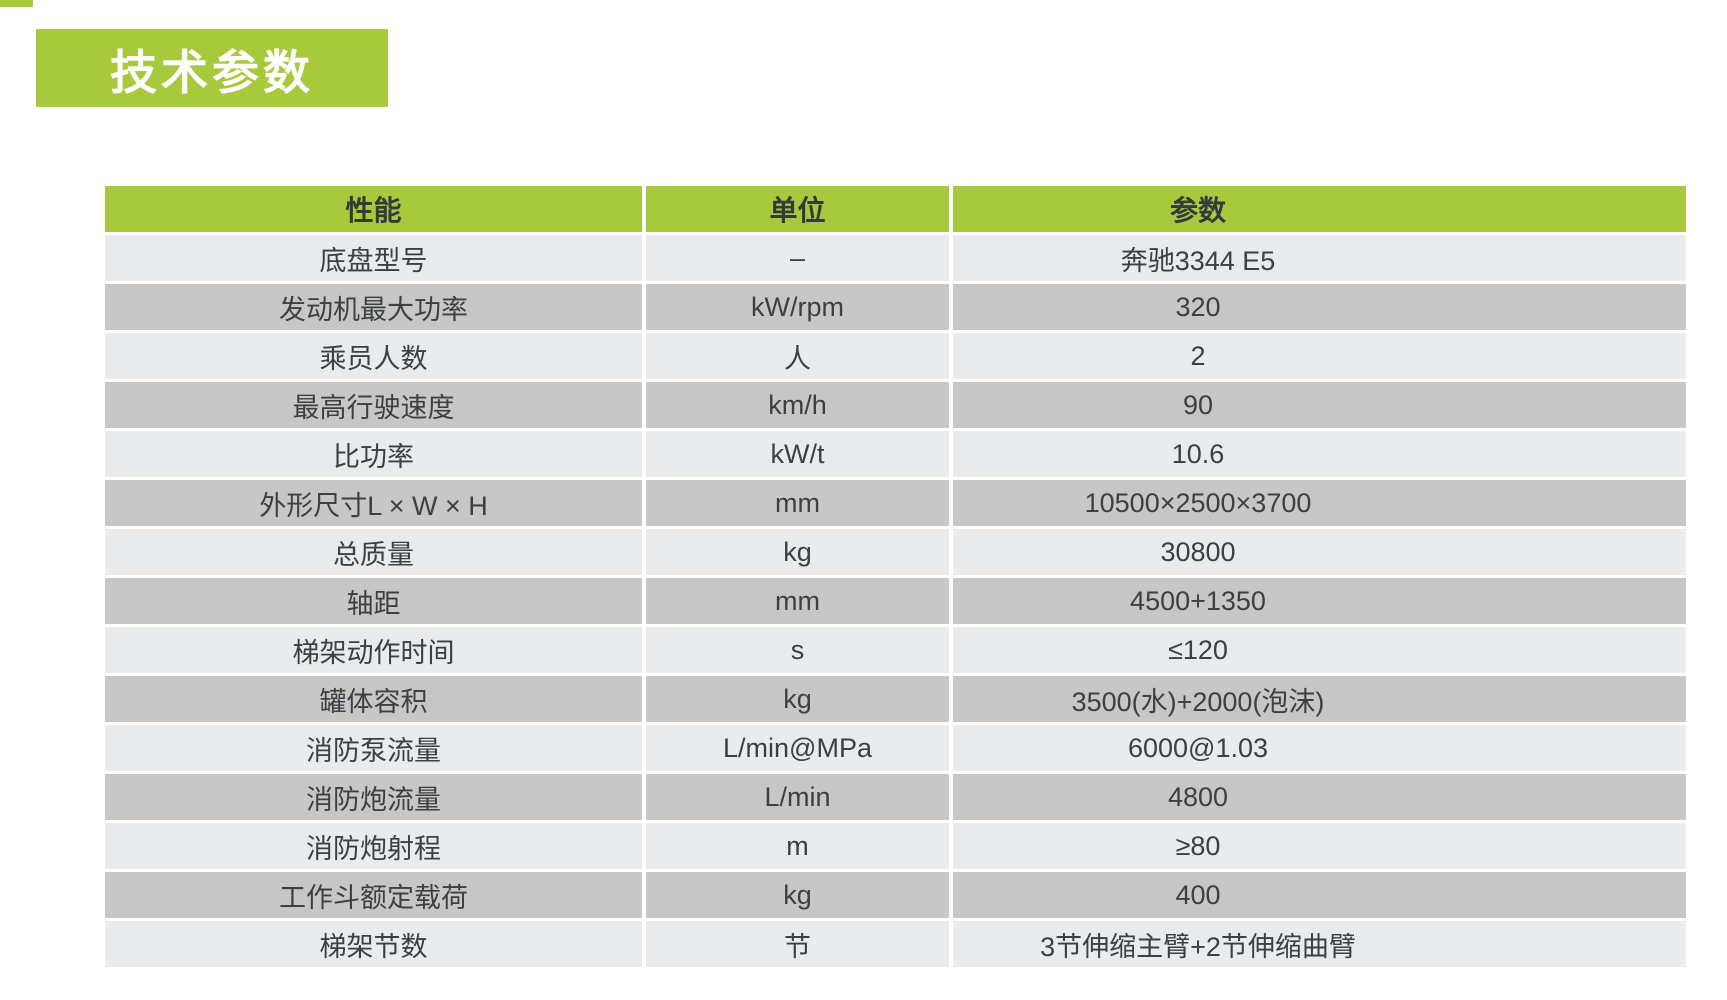 The height and width of the screenshot is (1000, 1727). Describe the element at coordinates (373, 552) in the screenshot. I see `spec-name-cell: 总质量` at that location.